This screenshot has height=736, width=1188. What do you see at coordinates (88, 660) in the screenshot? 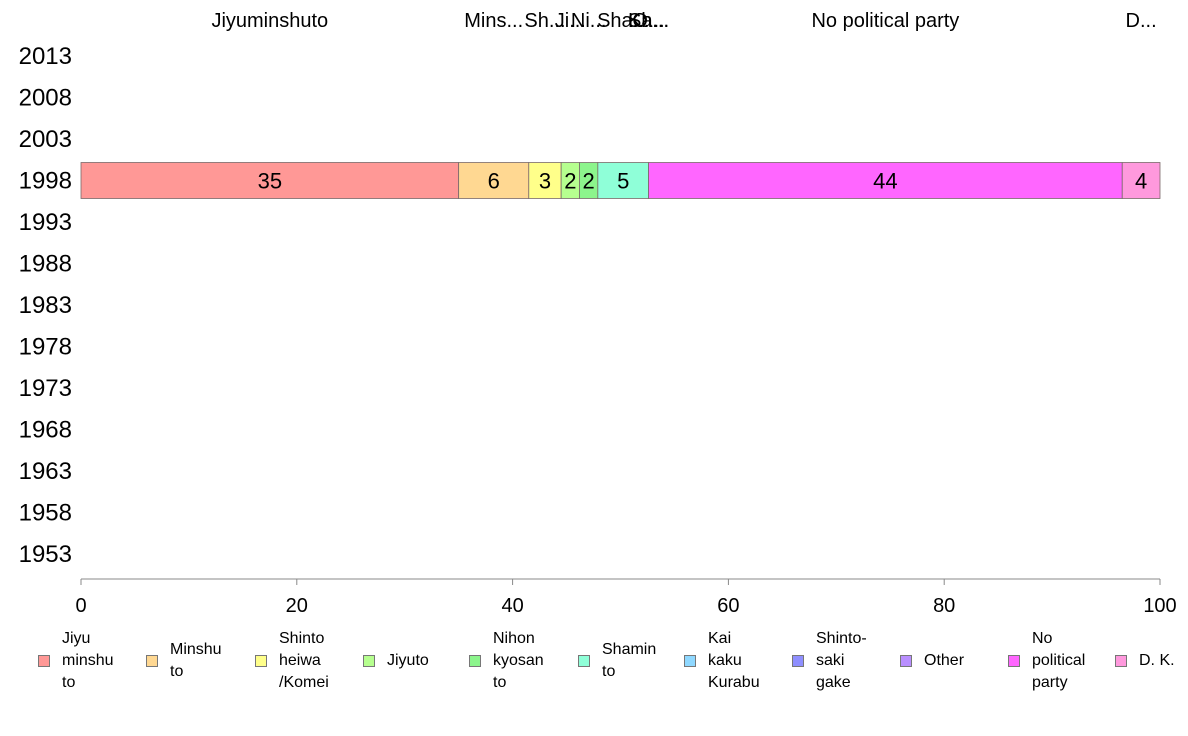
I see `legend-label: Jiyu minshu to` at bounding box center [88, 660].